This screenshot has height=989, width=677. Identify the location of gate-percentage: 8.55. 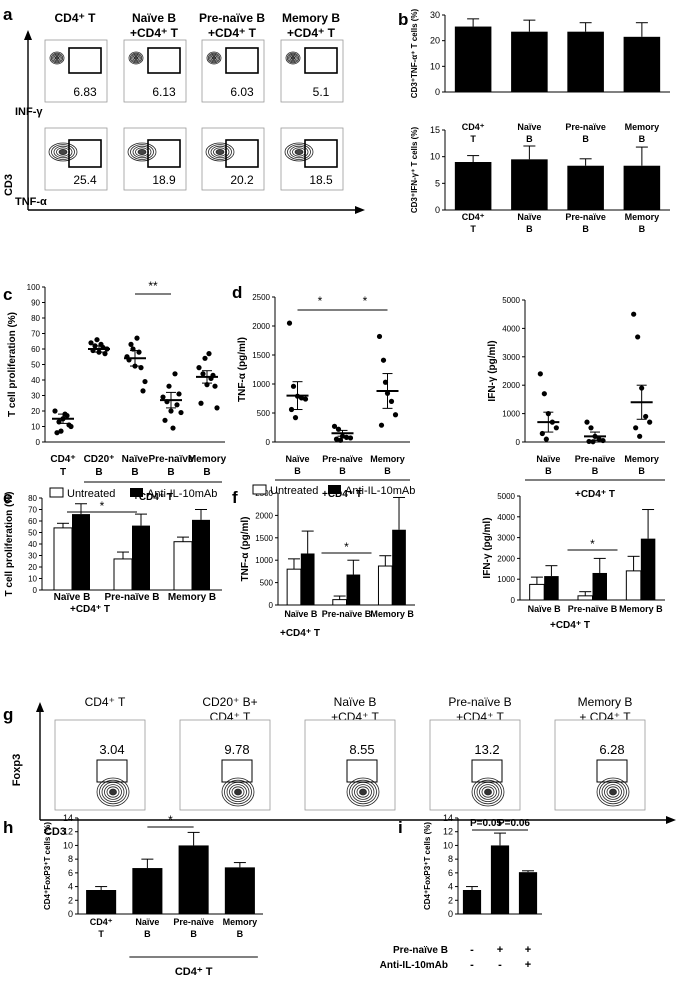
(361, 749).